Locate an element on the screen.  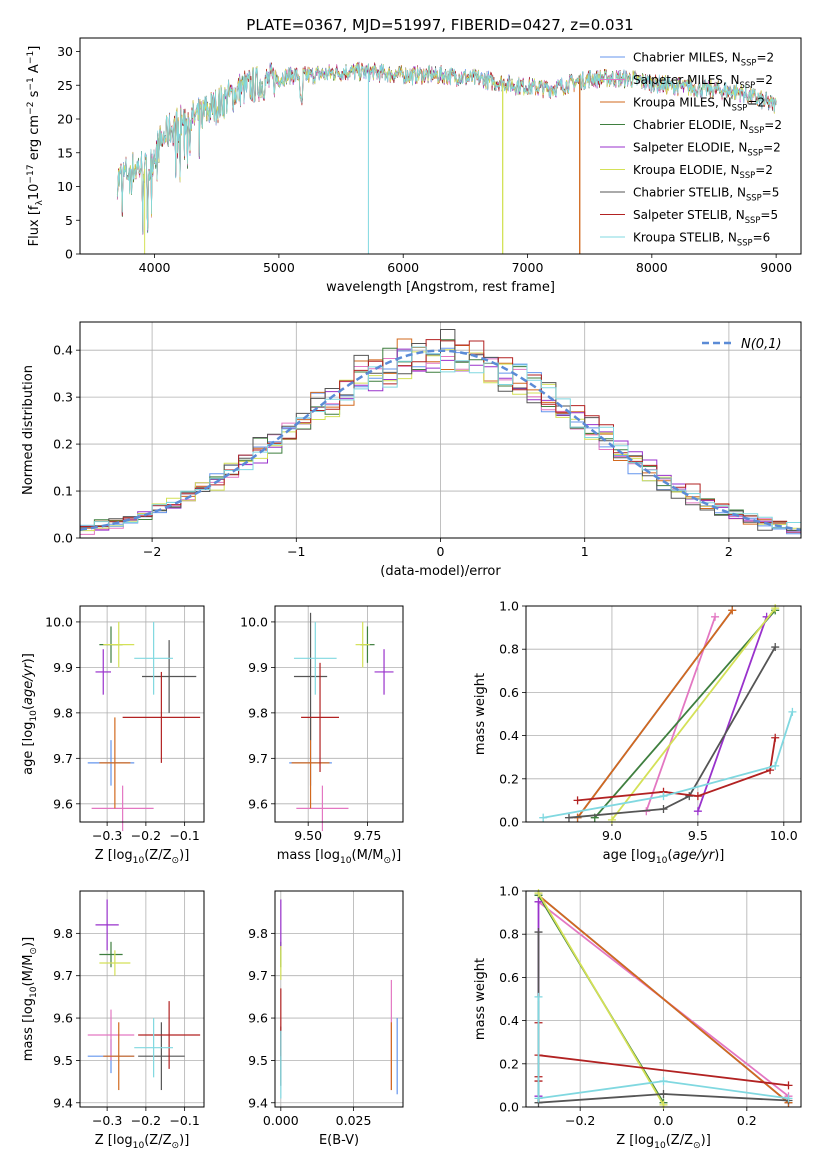
y-tick-label: 9.9 is located at coordinates (258, 667).